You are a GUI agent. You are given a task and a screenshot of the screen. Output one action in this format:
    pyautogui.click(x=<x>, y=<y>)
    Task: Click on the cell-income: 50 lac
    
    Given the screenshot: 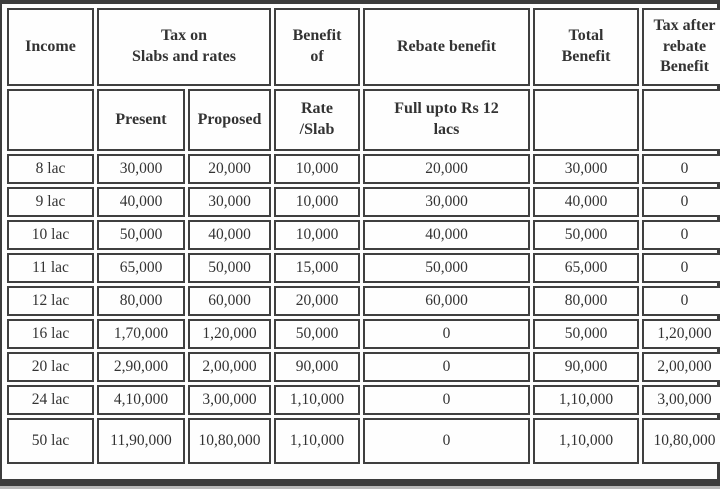 What is the action you would take?
    pyautogui.click(x=50, y=441)
    